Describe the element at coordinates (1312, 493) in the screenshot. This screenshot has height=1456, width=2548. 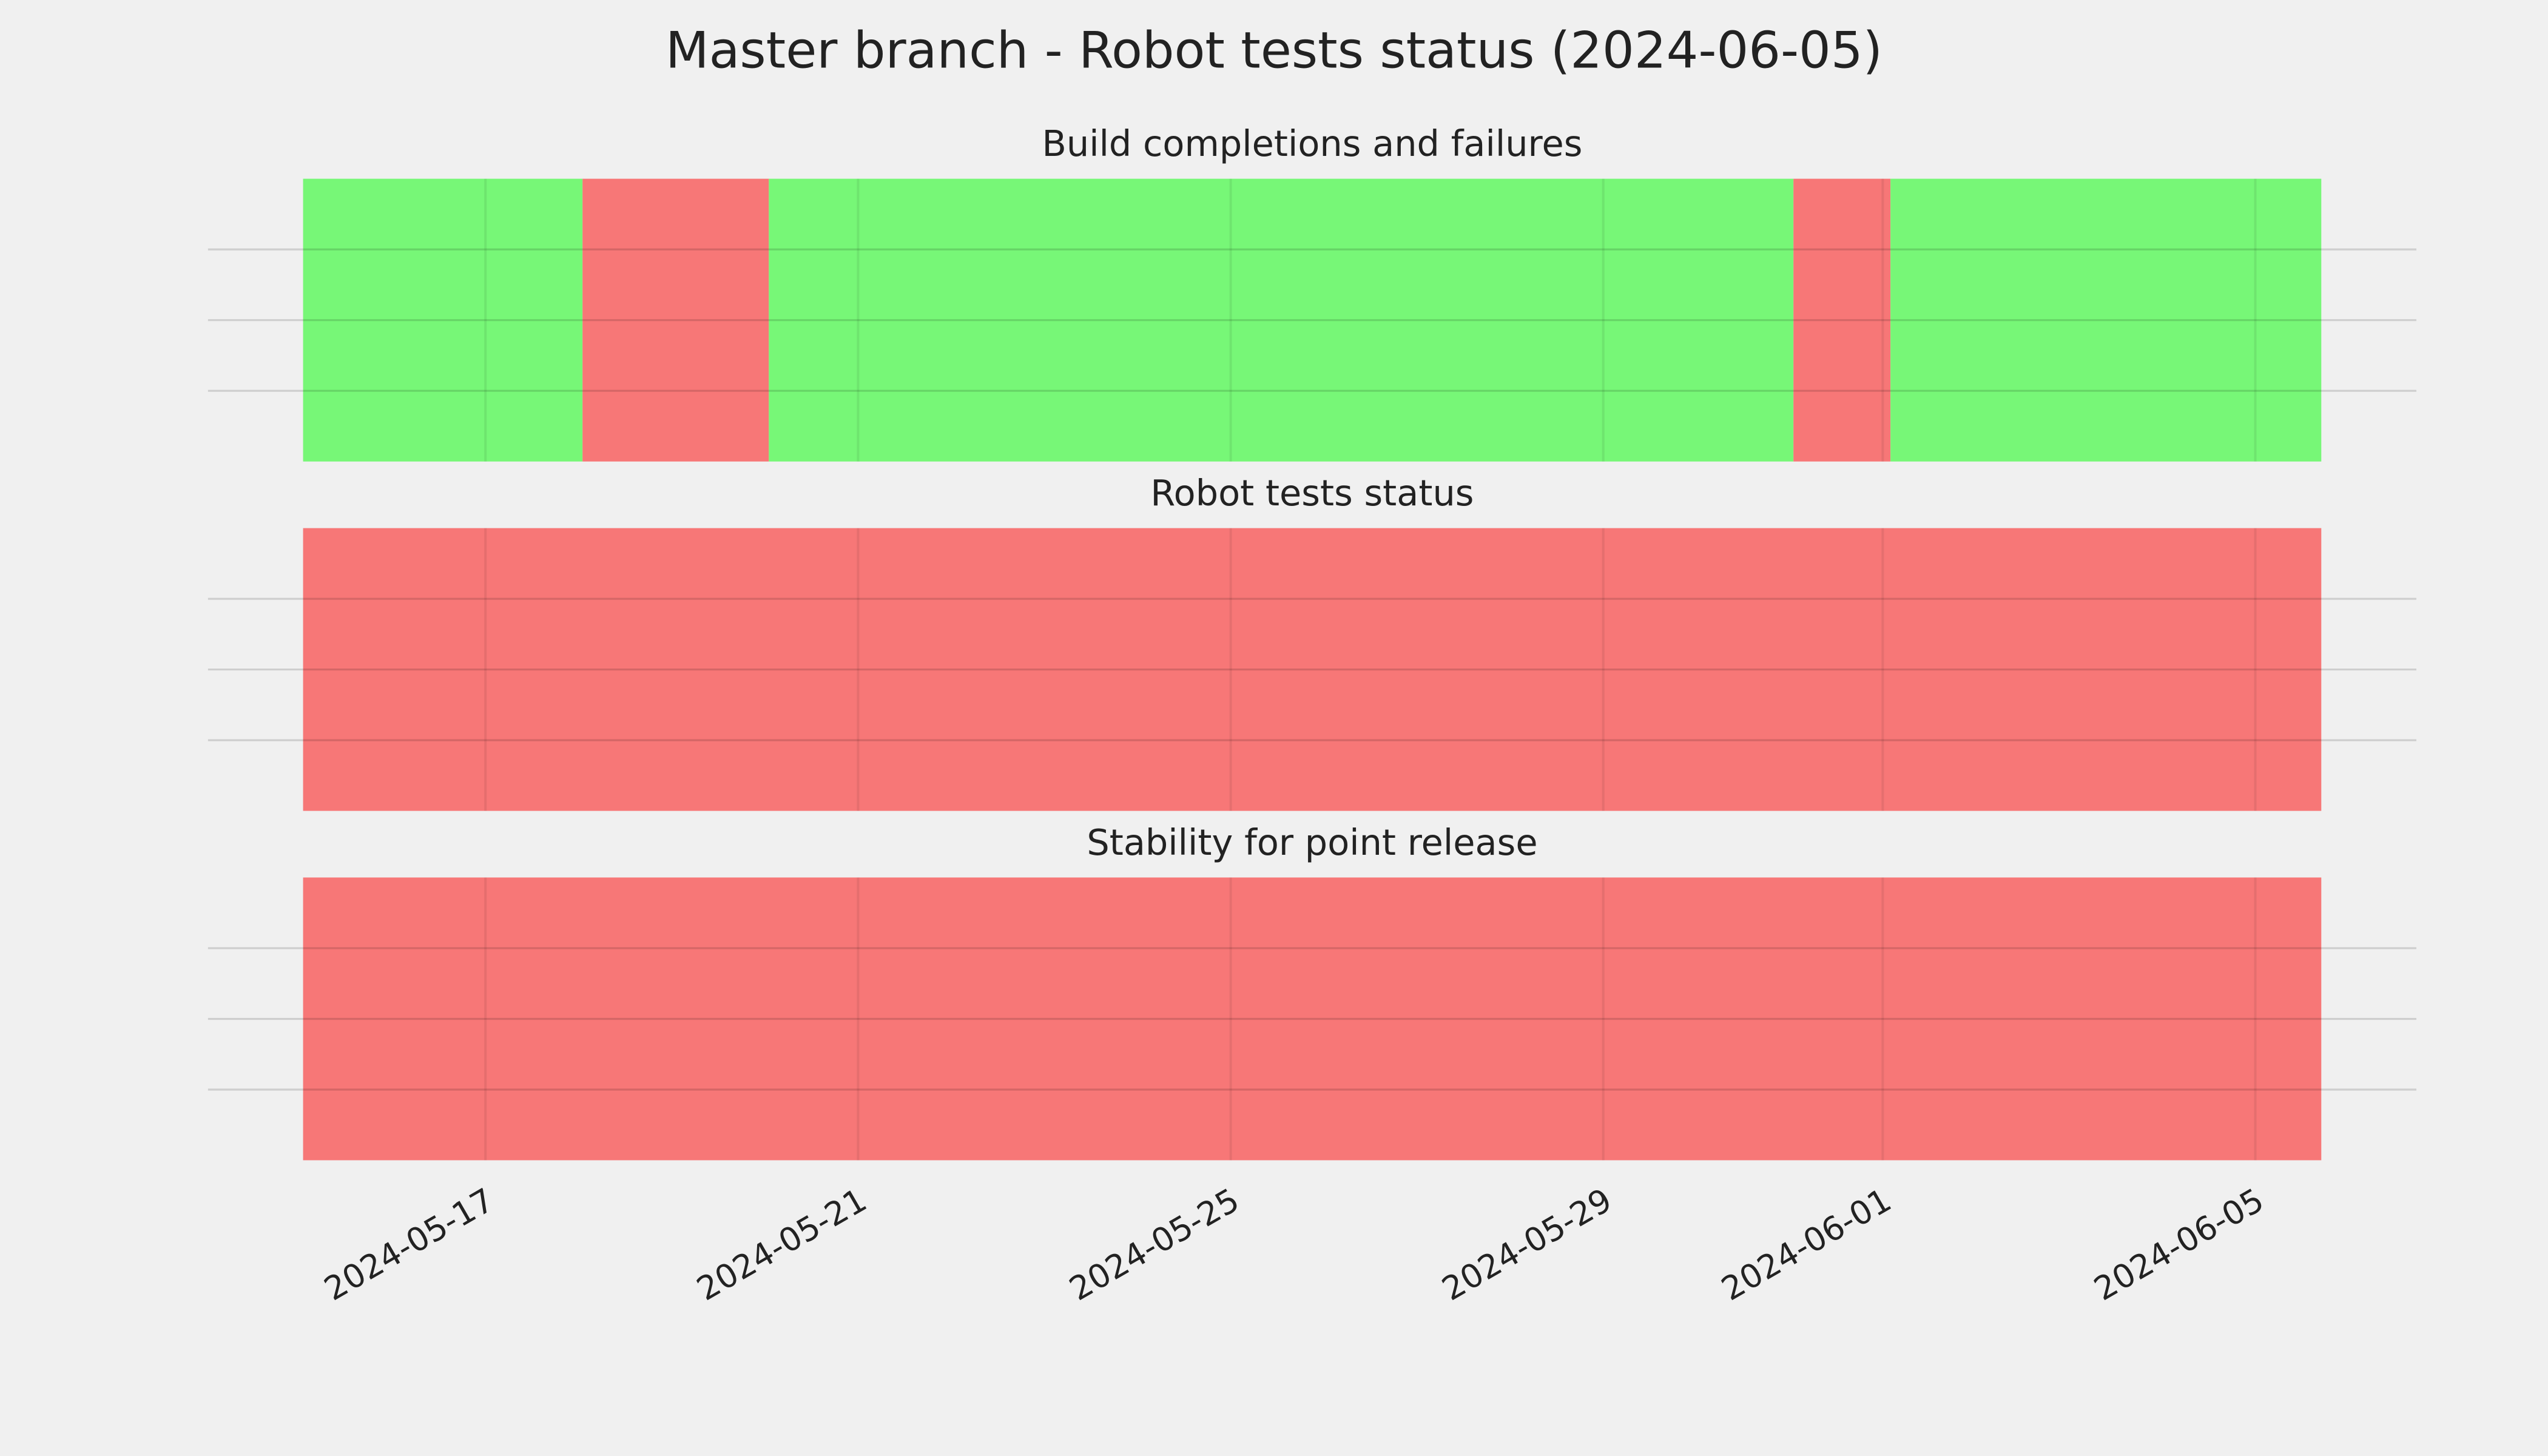
I see `subplot-title: Robot tests status` at that location.